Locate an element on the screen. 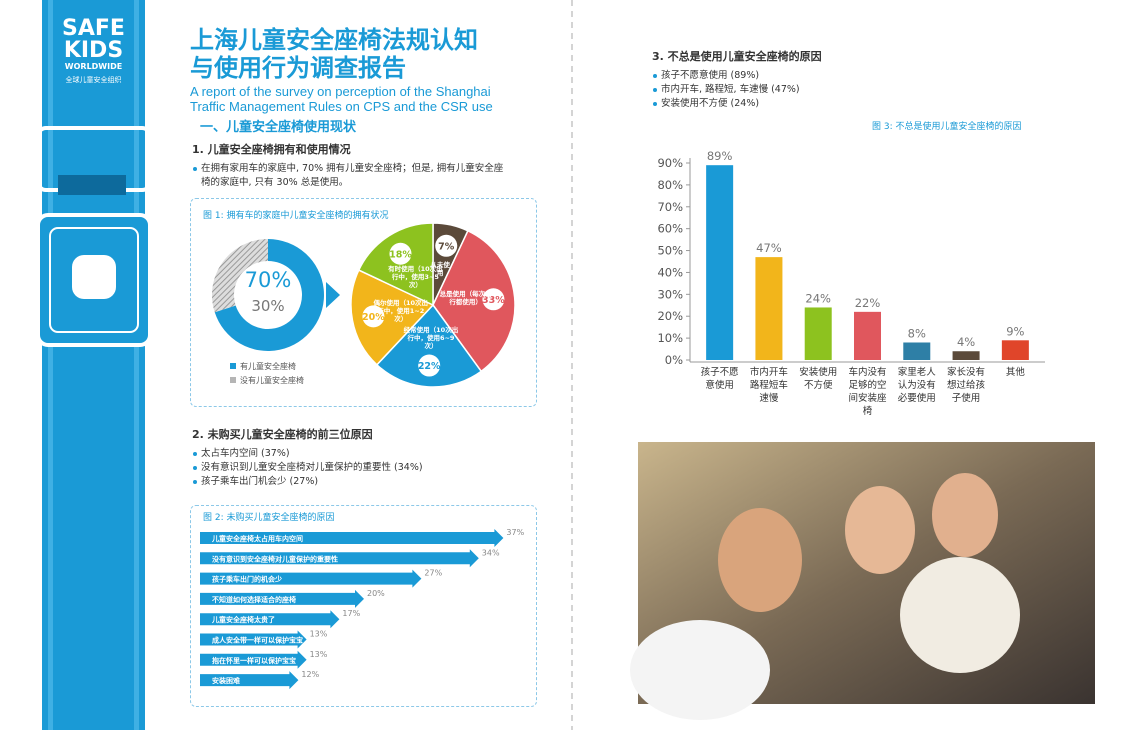 Image resolution: width=1143 pixels, height=730 pixels. slice-label: 偶尔使用（10次出行中，使用1~2次） is located at coordinates (401, 311).